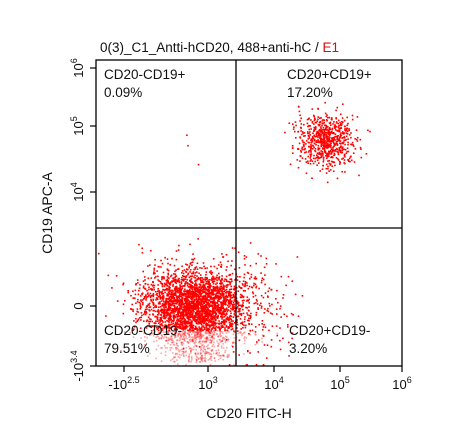  I want to click on quadrant-lr-name: CD20+CD19-, so click(329, 330).